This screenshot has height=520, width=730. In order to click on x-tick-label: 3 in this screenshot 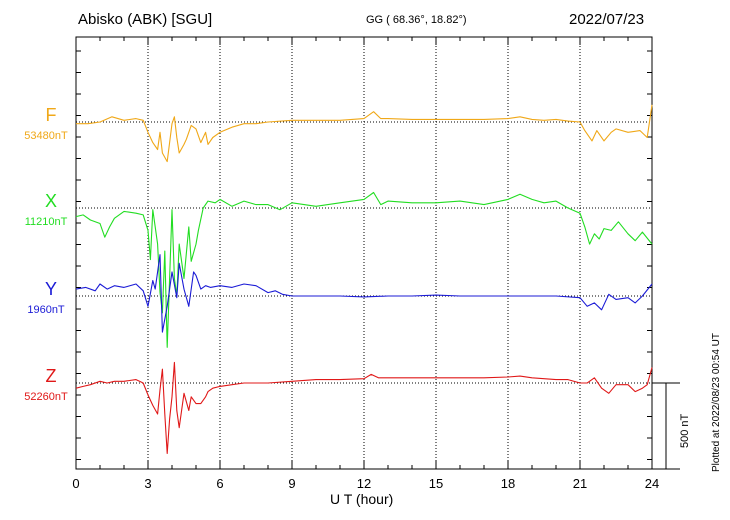, I will do `click(147, 483)`.